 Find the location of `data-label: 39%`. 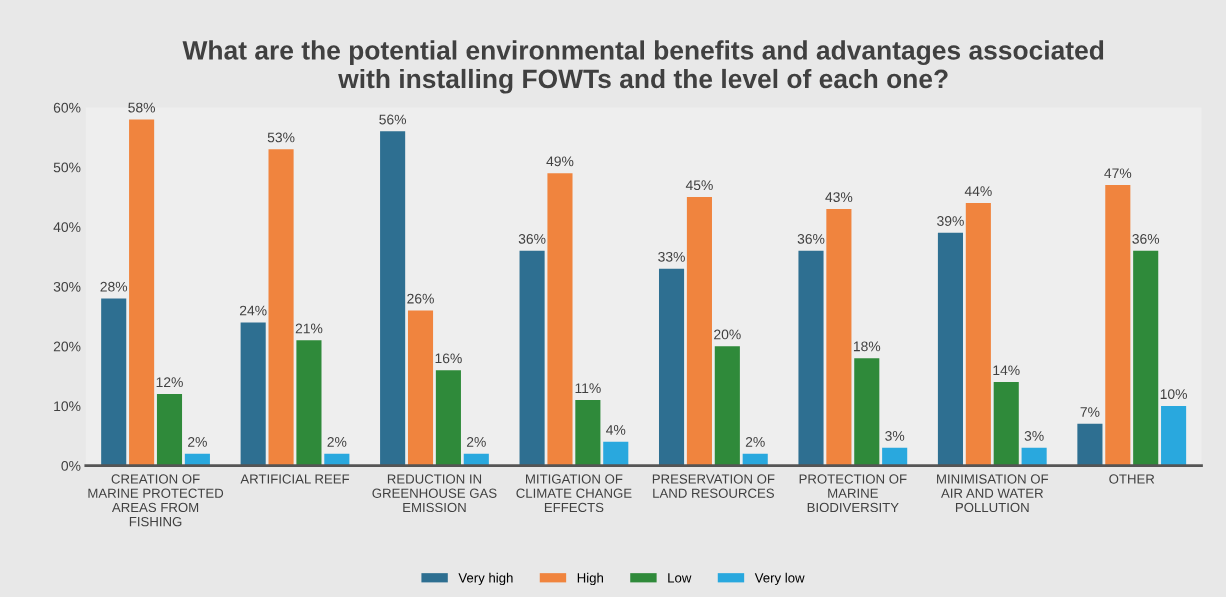

data-label: 39% is located at coordinates (950, 221).